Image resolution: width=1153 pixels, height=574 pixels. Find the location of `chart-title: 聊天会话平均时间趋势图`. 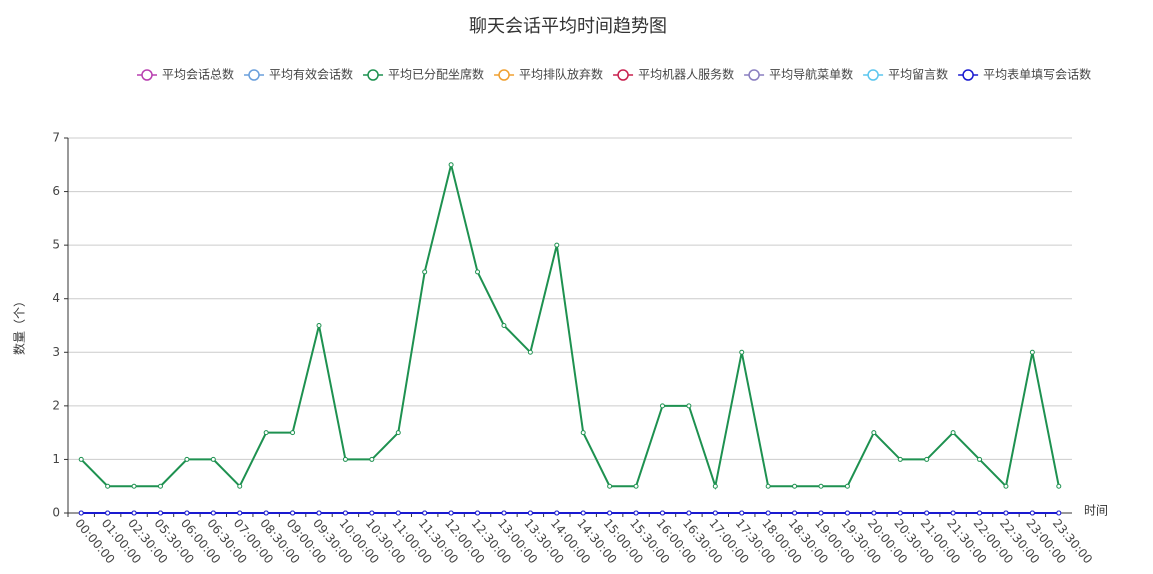

chart-title: 聊天会话平均时间趋势图 is located at coordinates (568, 26).